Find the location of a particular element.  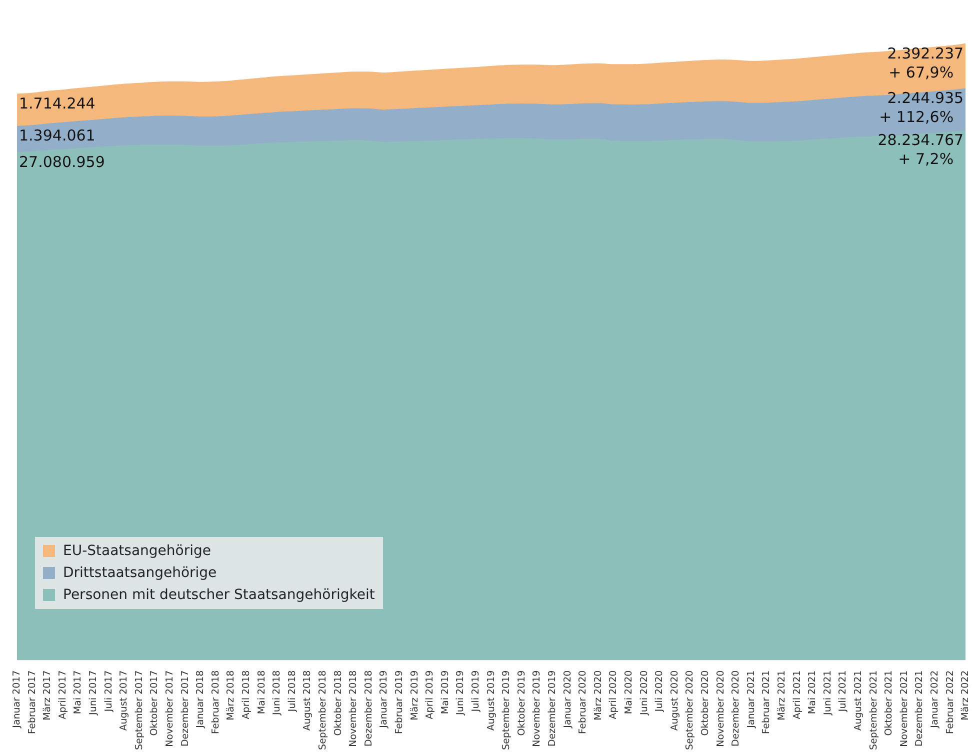

x-tick-label: November 2017 is located at coordinates (170, 708).